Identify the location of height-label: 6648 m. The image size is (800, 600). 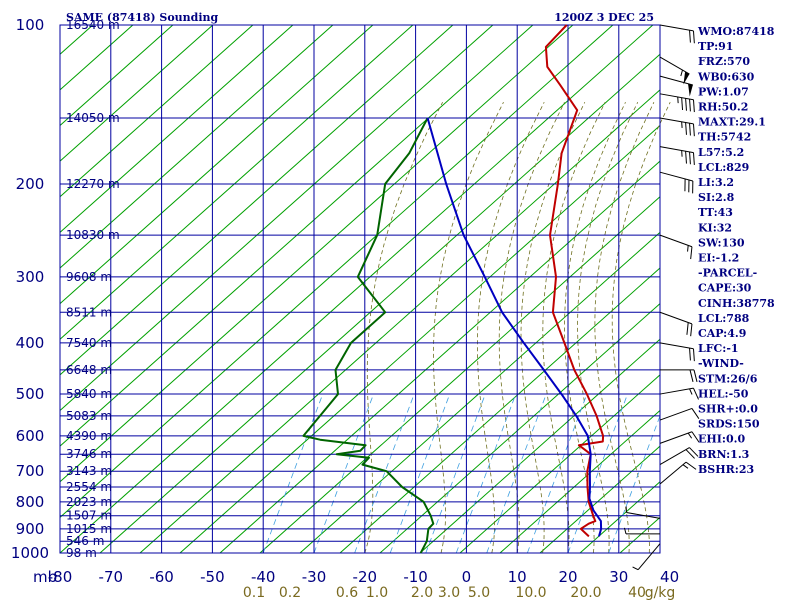
(89, 370).